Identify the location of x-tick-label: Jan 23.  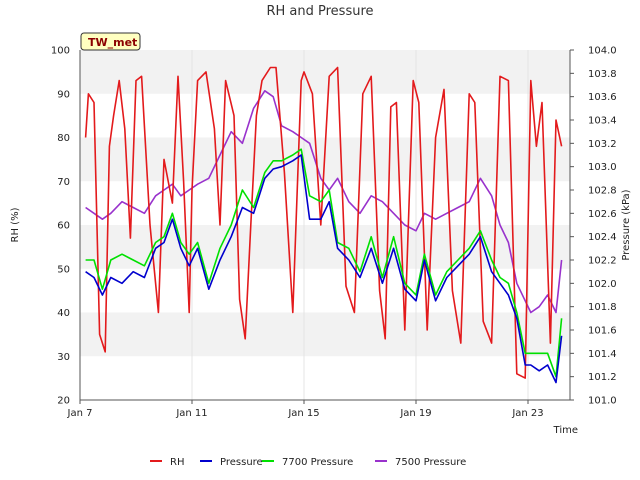
(527, 413).